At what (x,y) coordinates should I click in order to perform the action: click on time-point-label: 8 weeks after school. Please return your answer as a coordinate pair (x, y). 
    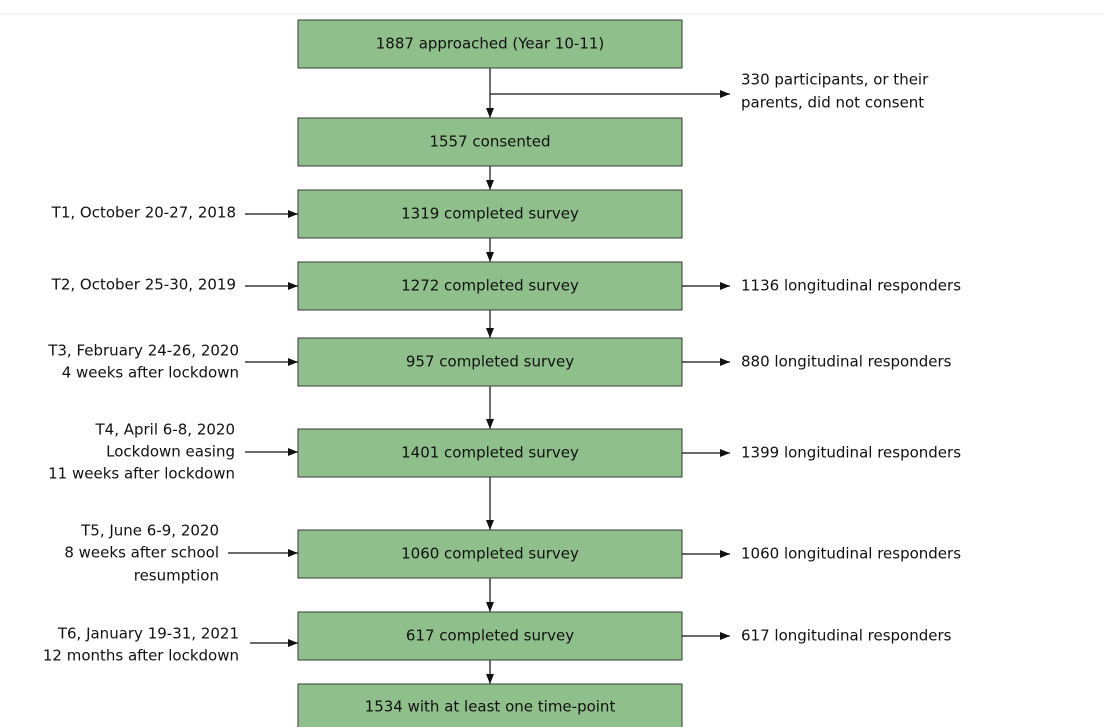
    Looking at the image, I should click on (141, 553).